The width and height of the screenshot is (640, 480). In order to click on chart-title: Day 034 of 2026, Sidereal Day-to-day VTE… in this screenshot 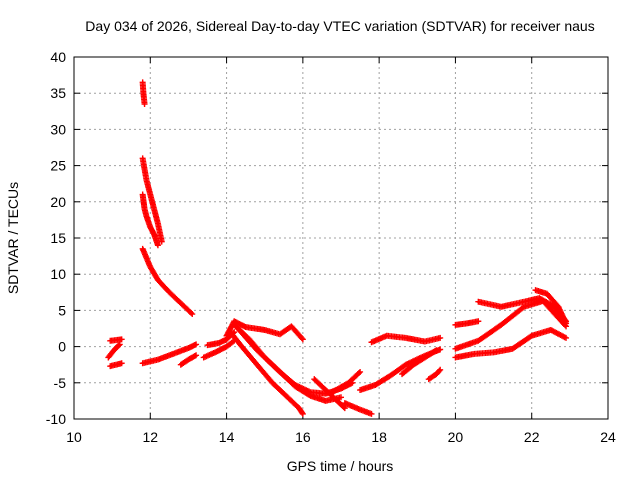, I will do `click(339, 26)`.